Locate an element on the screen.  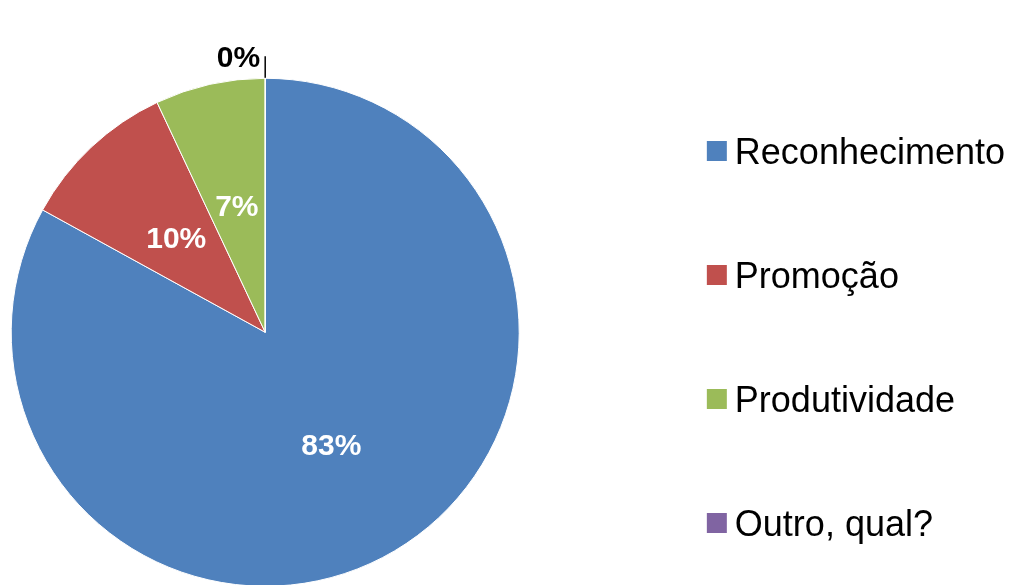
data-label: 83% is located at coordinates (331, 444).